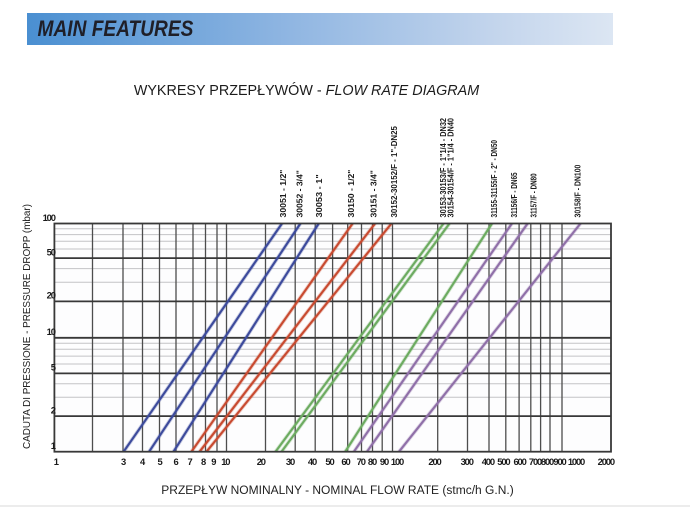 The image size is (690, 517). Describe the element at coordinates (290, 461) in the screenshot. I see `svg-text: 30` at that location.